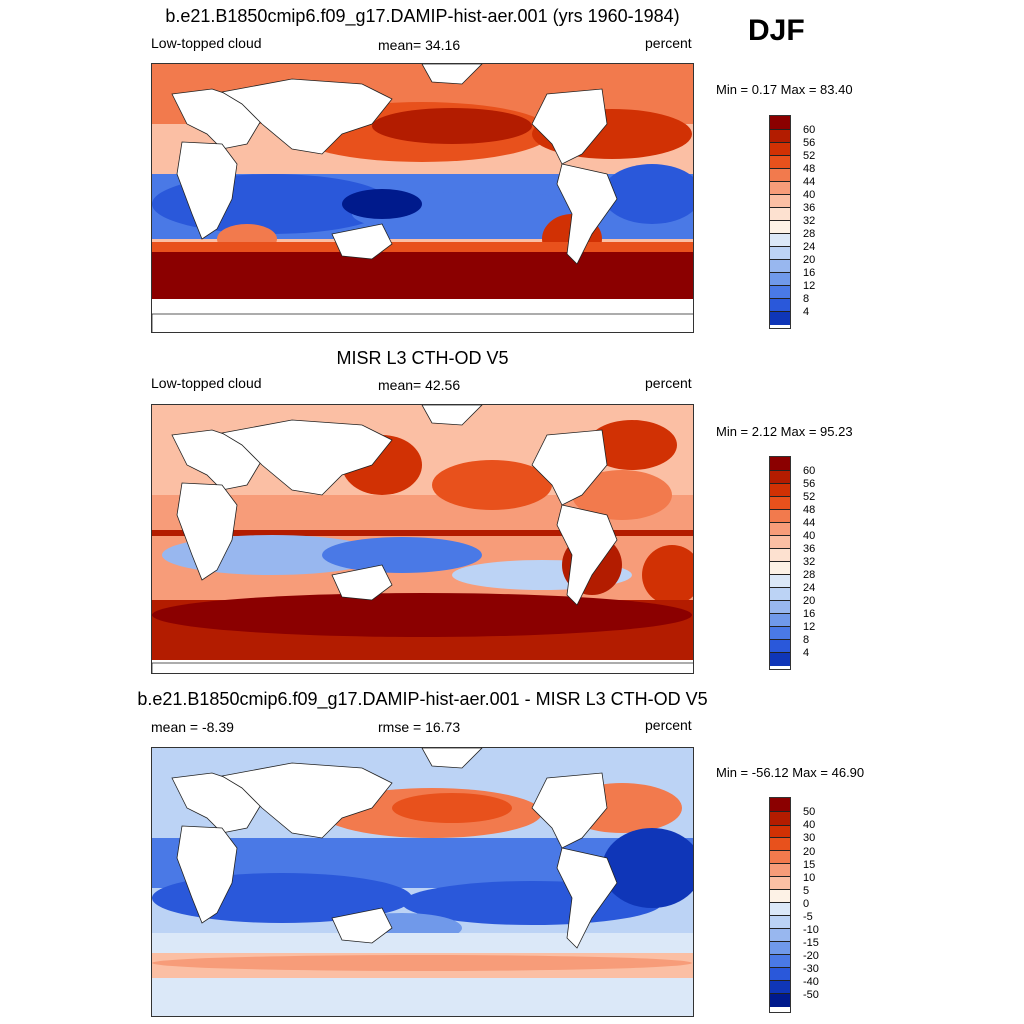  What do you see at coordinates (784, 431) in the screenshot?
I see `panel-2-minmax: Min = 2.12 Max = 95.23` at bounding box center [784, 431].